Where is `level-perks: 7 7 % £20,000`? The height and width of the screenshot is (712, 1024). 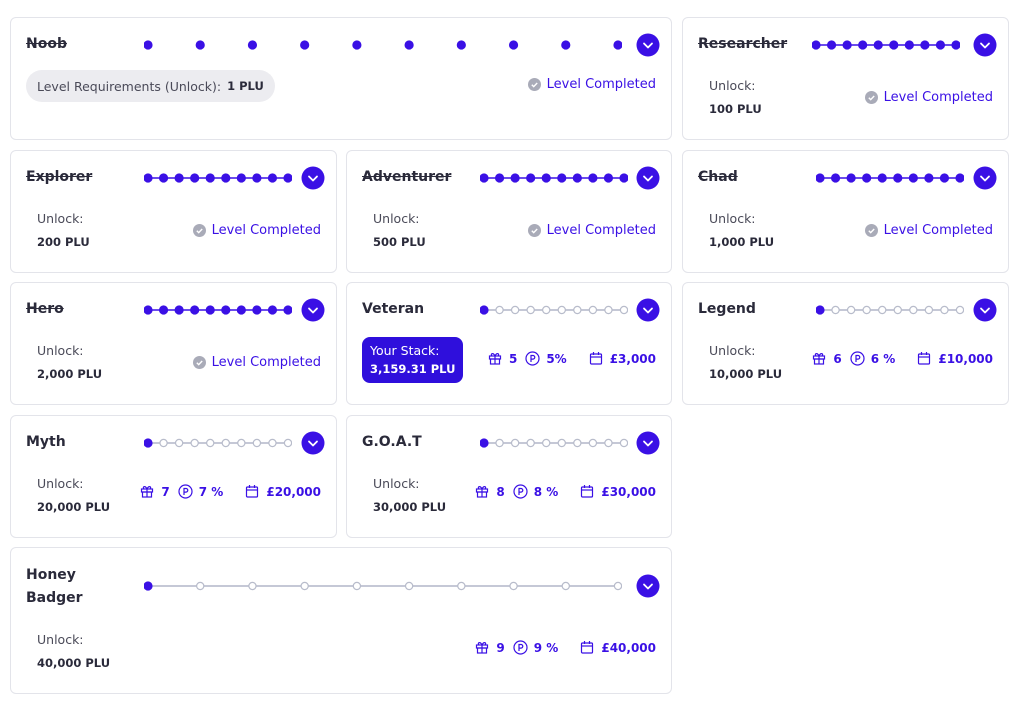 level-perks: 7 7 % £20,000 is located at coordinates (230, 491).